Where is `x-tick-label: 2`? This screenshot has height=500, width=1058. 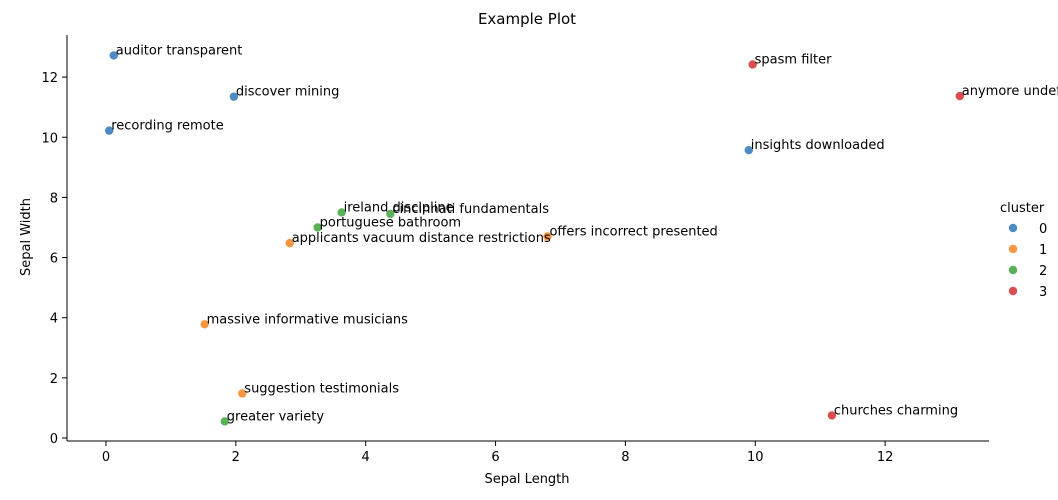
x-tick-label: 2 is located at coordinates (236, 457).